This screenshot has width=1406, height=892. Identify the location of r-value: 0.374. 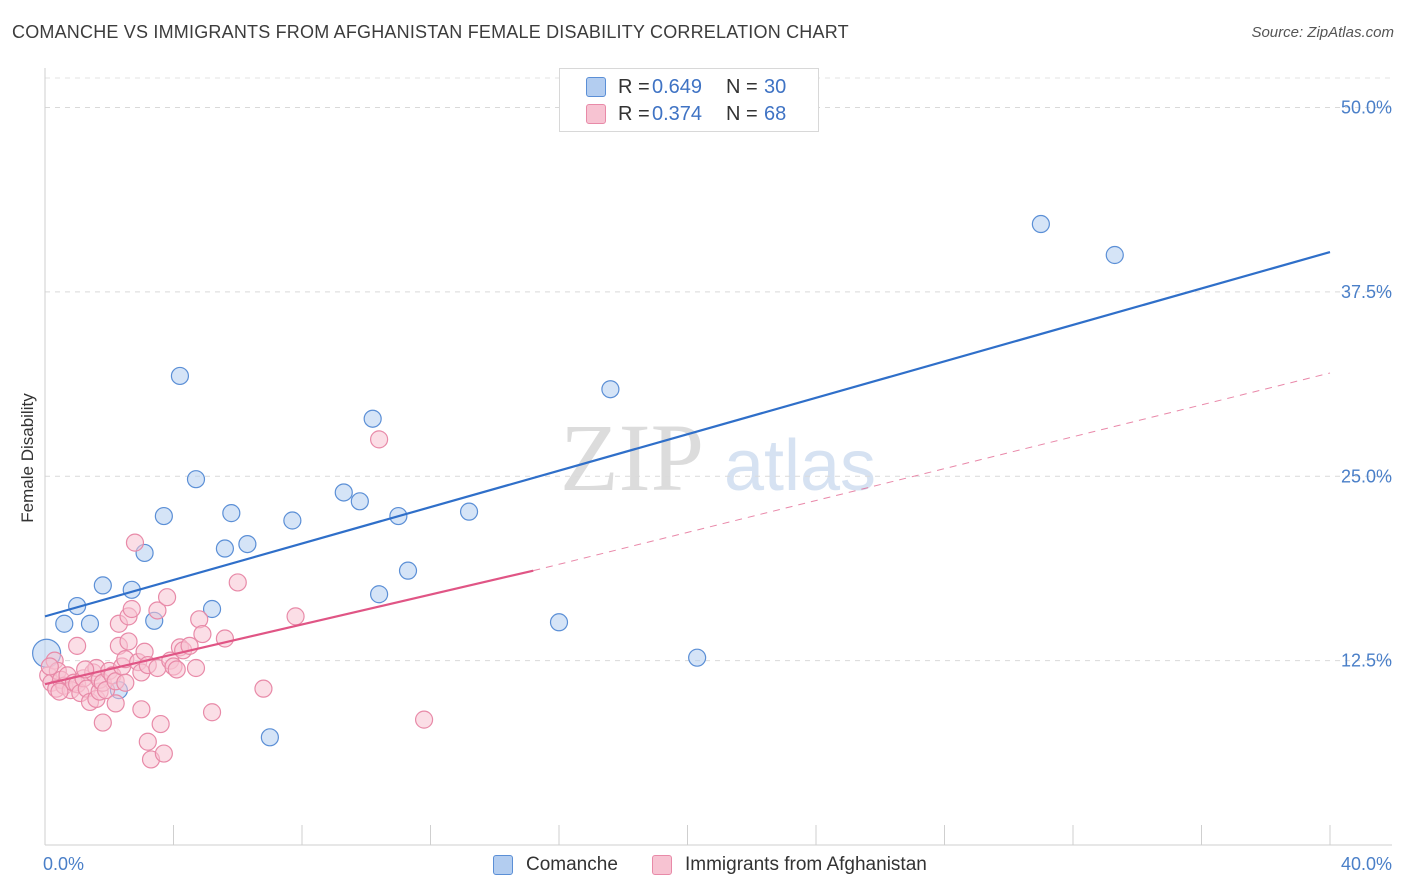
(677, 113).